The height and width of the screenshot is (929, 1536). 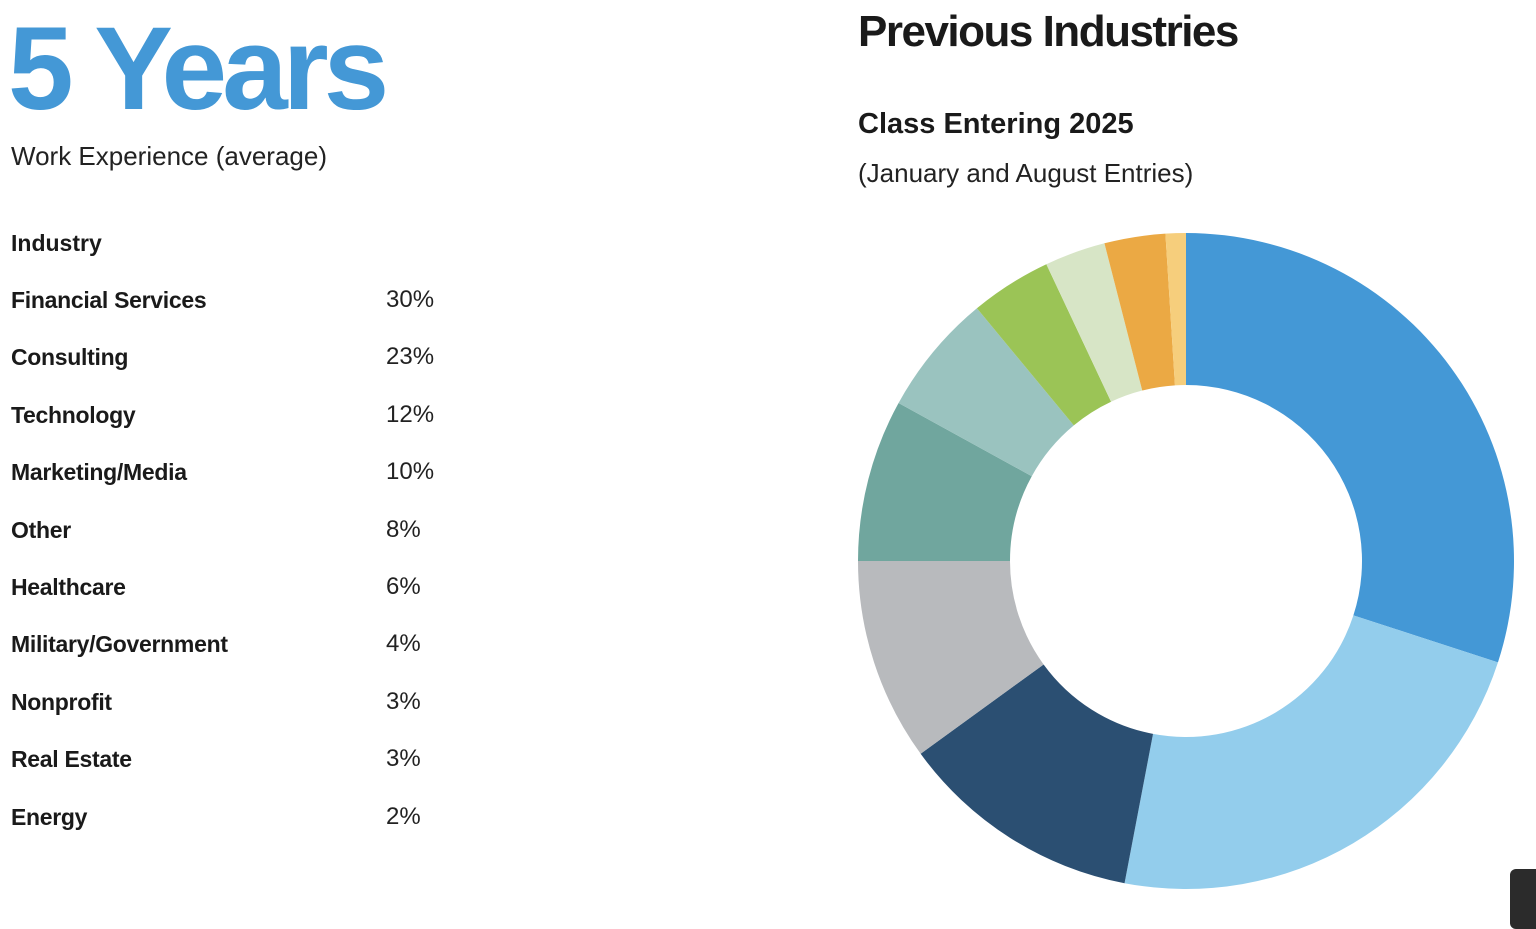 I want to click on table-row: Healthcare 6%, so click(x=251, y=600).